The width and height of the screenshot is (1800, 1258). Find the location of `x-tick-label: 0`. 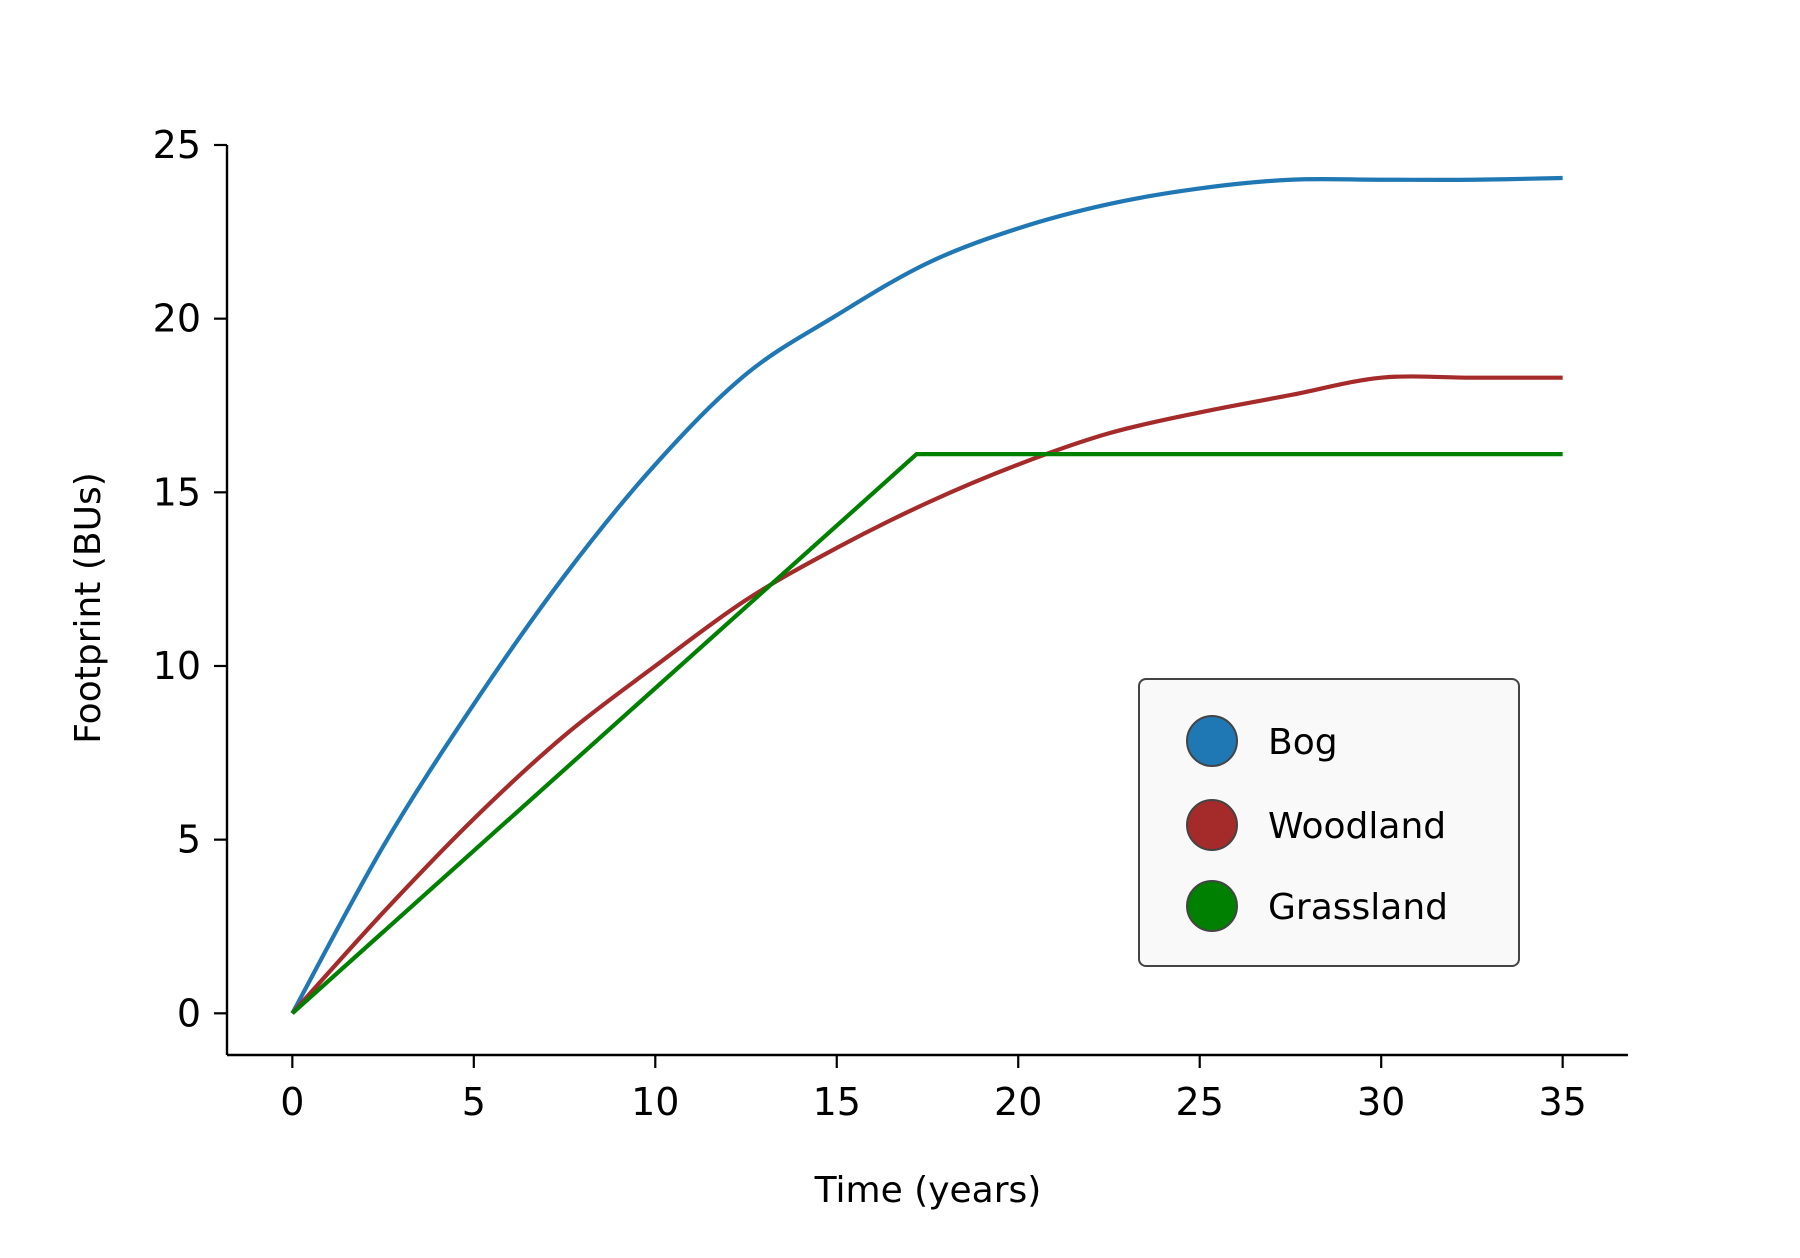

x-tick-label: 0 is located at coordinates (292, 1102).